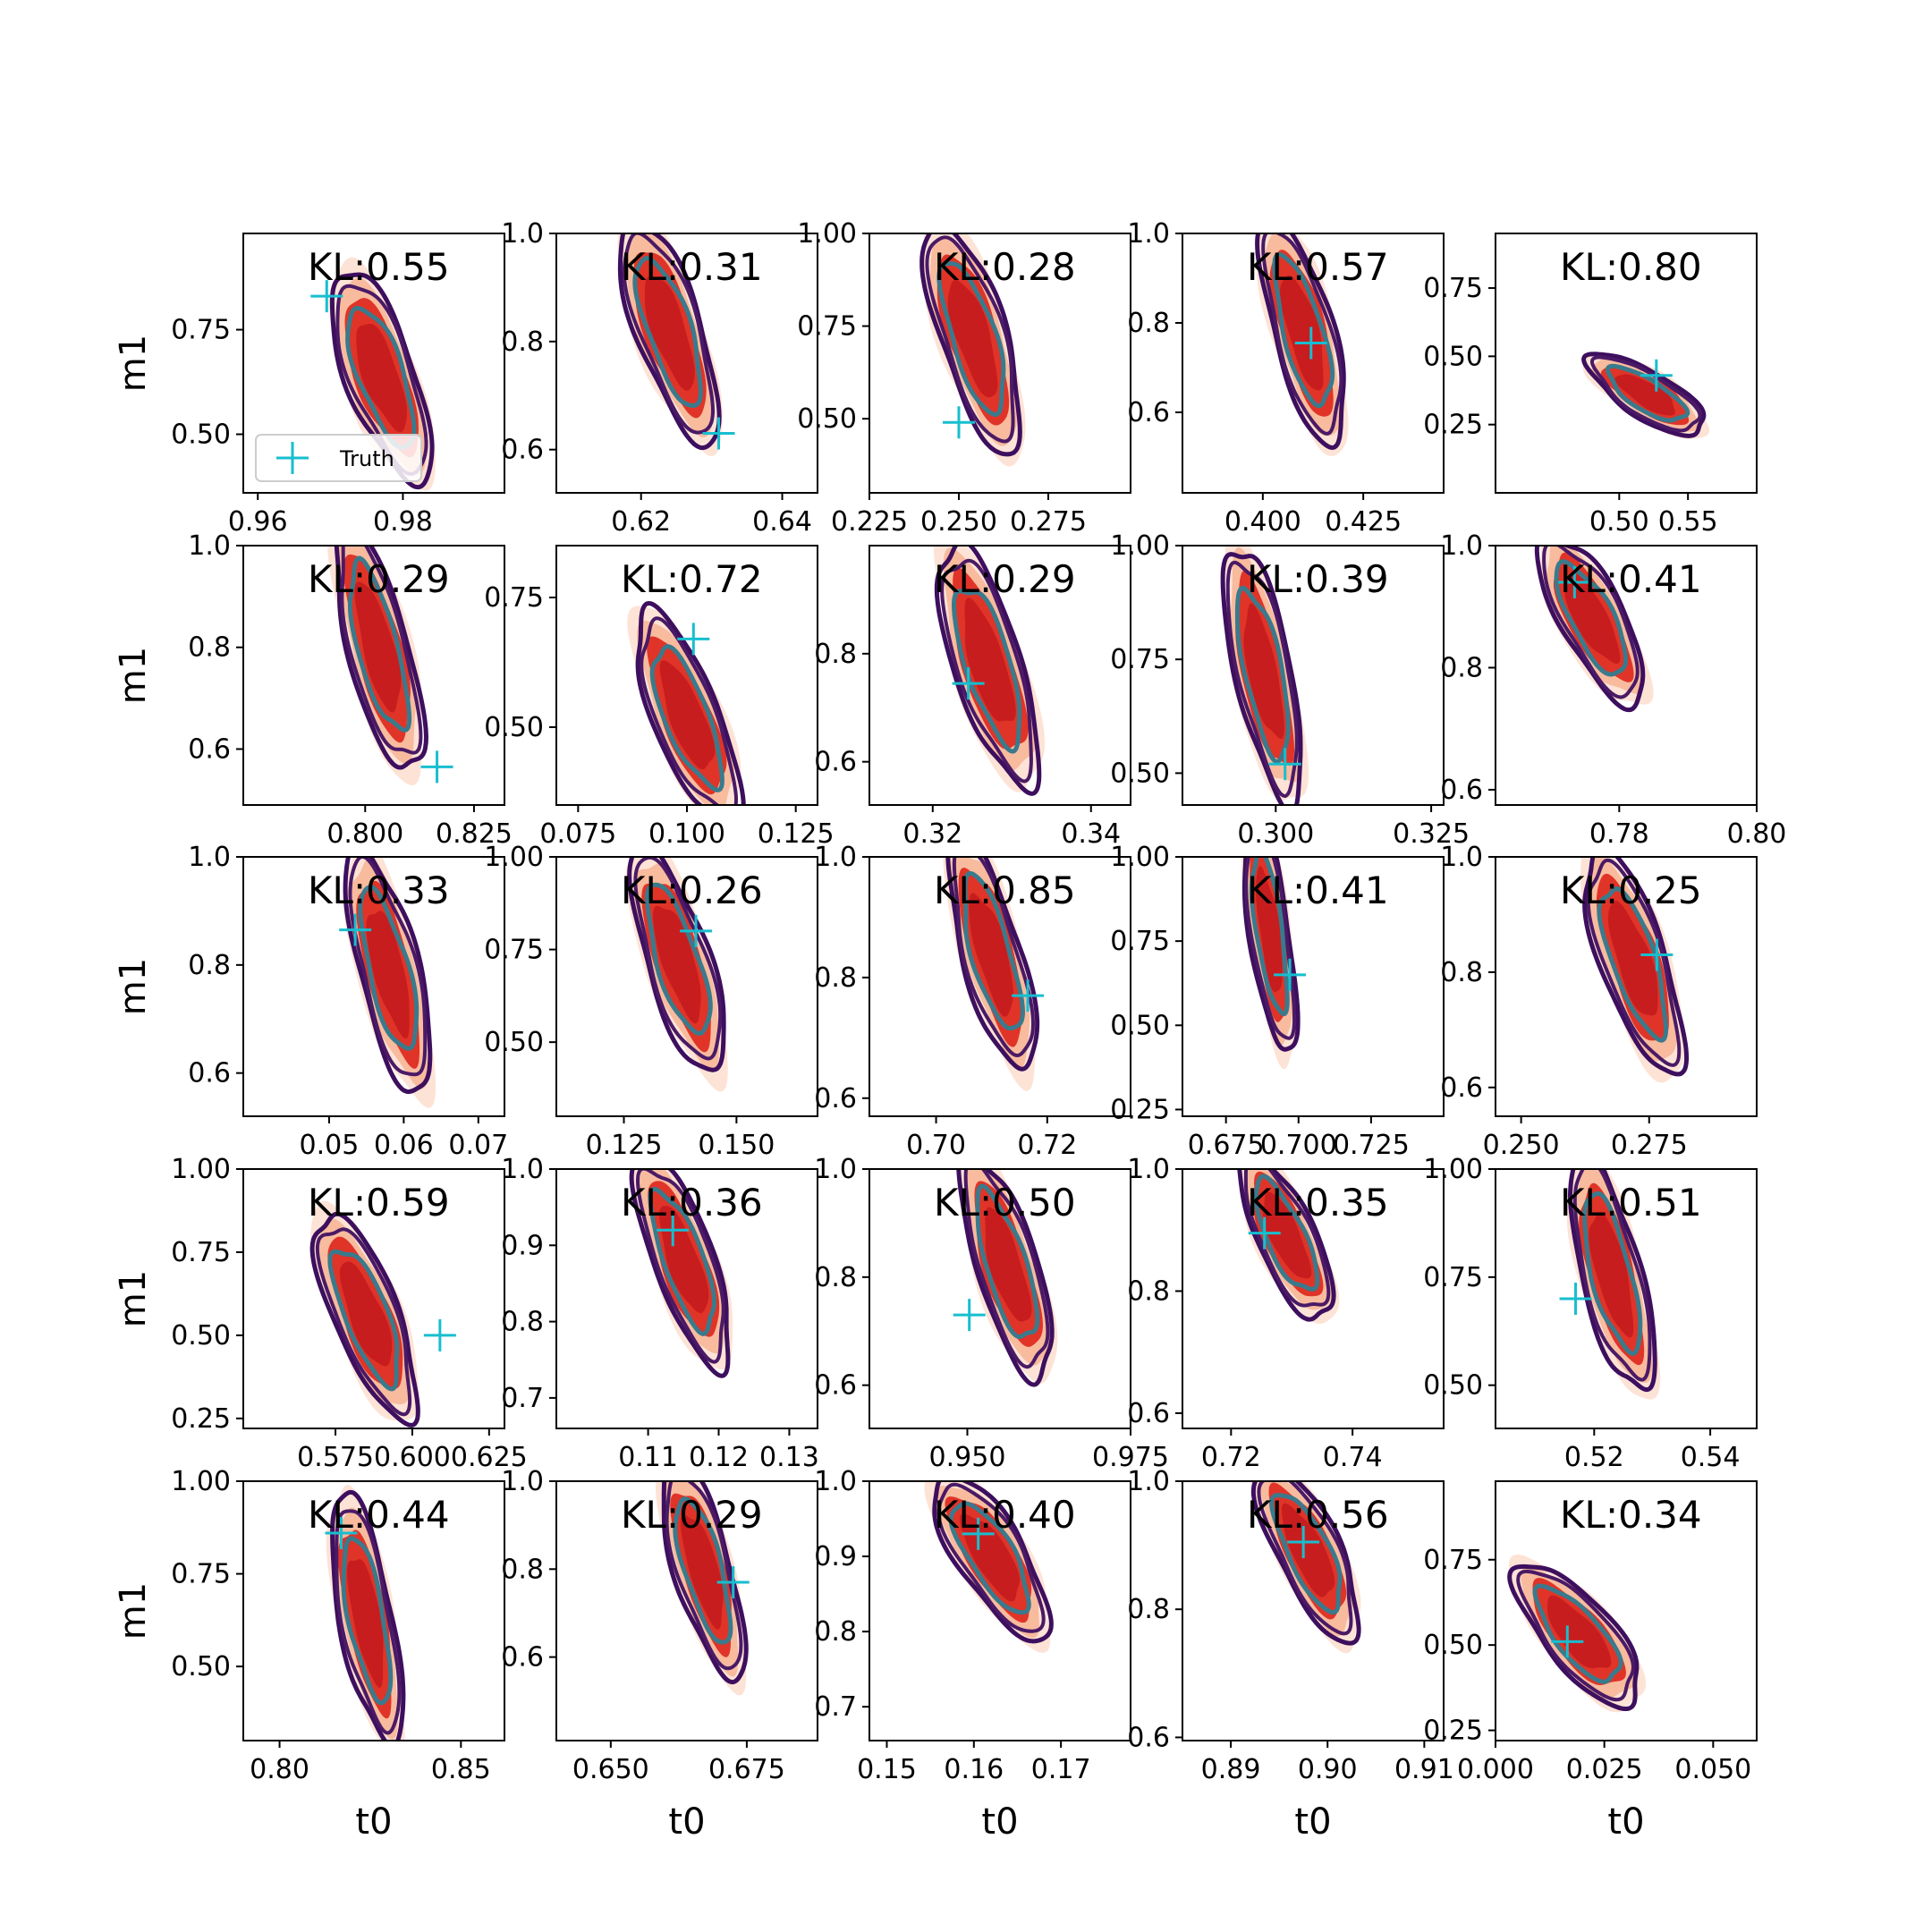 The height and width of the screenshot is (1932, 1932). Describe the element at coordinates (746, 1769) in the screenshot. I see `x-tick-label: 0.675` at that location.